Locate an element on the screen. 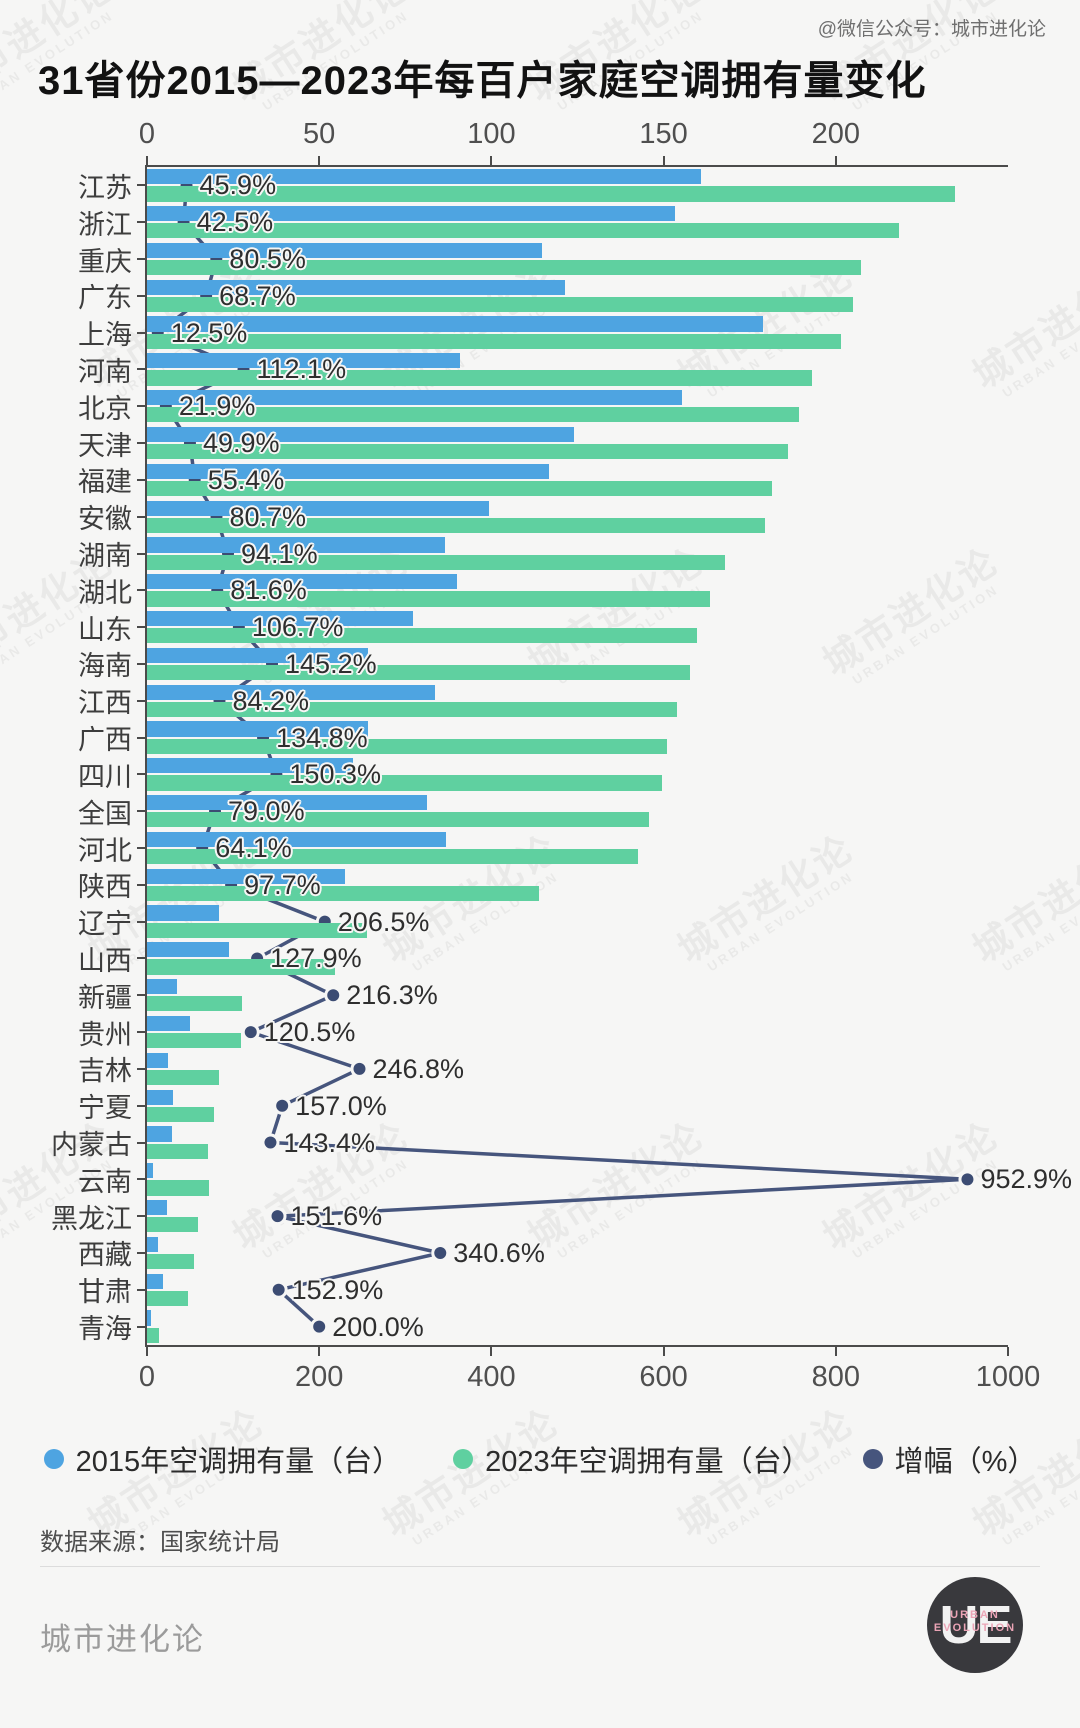  axis-tick-label: 600 is located at coordinates (663, 1377).